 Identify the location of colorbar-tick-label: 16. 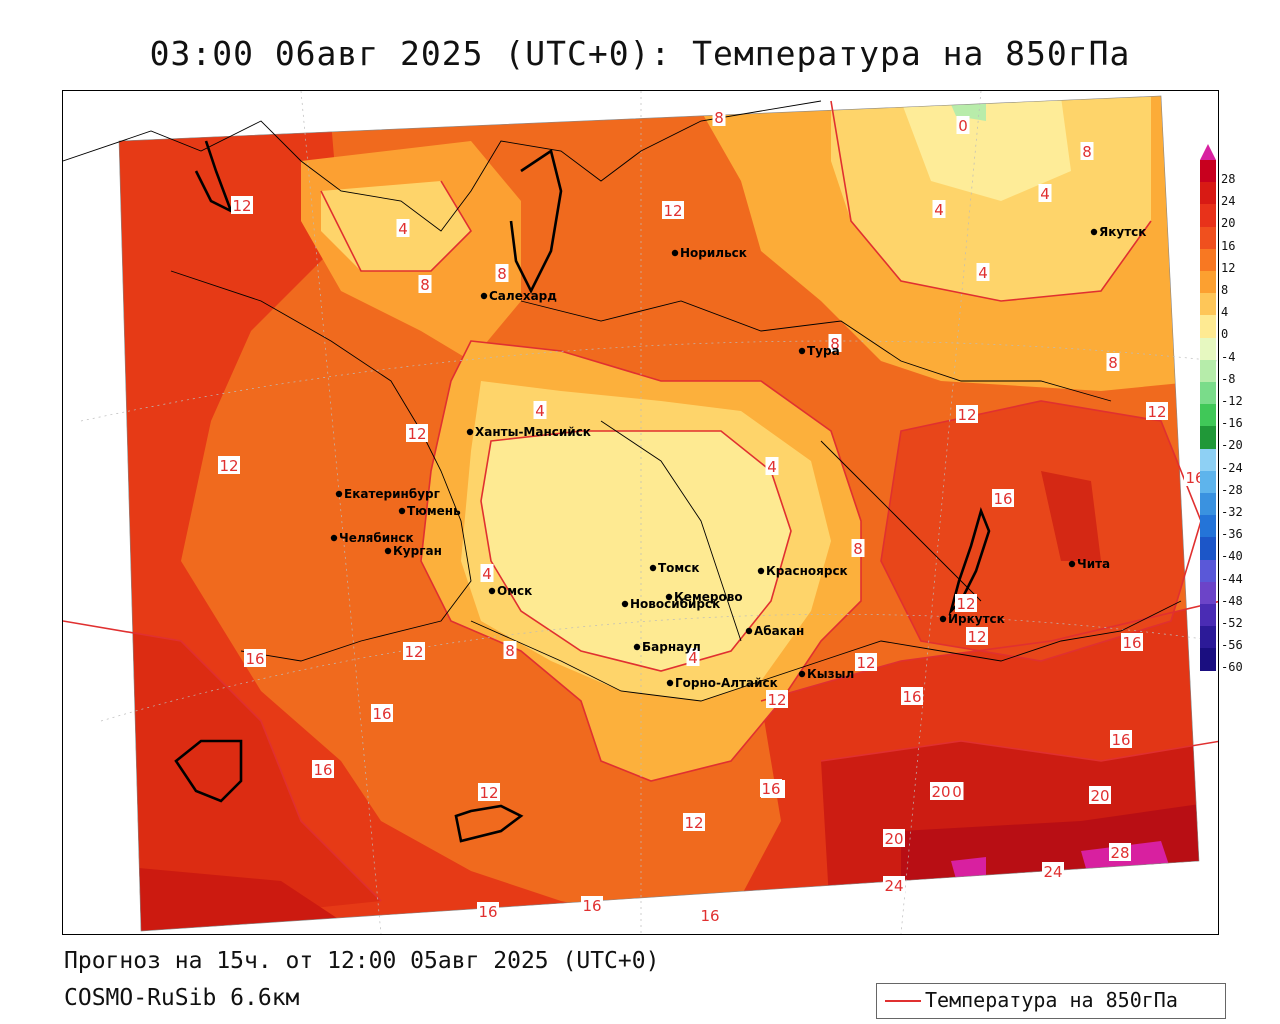
(1228, 245).